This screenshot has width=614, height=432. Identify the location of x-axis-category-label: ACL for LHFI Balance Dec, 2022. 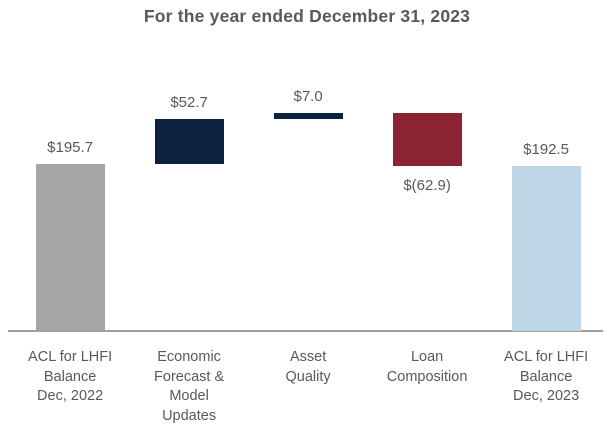
(70, 376).